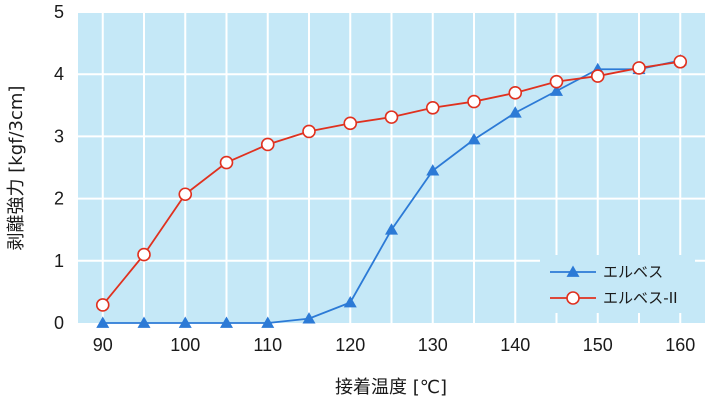 The width and height of the screenshot is (710, 405). Describe the element at coordinates (640, 298) in the screenshot. I see `legend-label: エルベス-II` at that location.